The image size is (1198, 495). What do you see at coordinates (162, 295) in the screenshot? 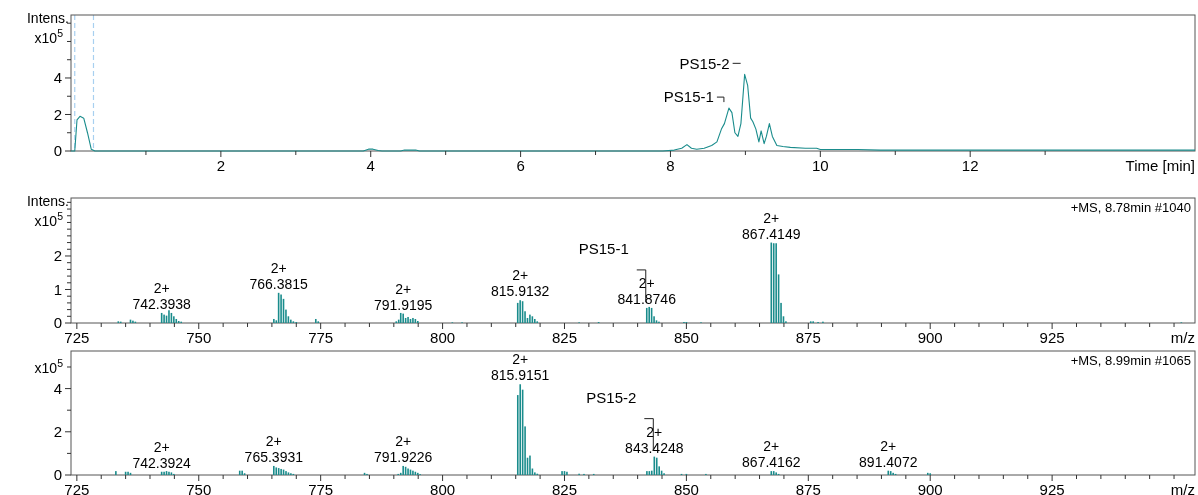
I see `annotation: 2+ 742.3938` at bounding box center [162, 295].